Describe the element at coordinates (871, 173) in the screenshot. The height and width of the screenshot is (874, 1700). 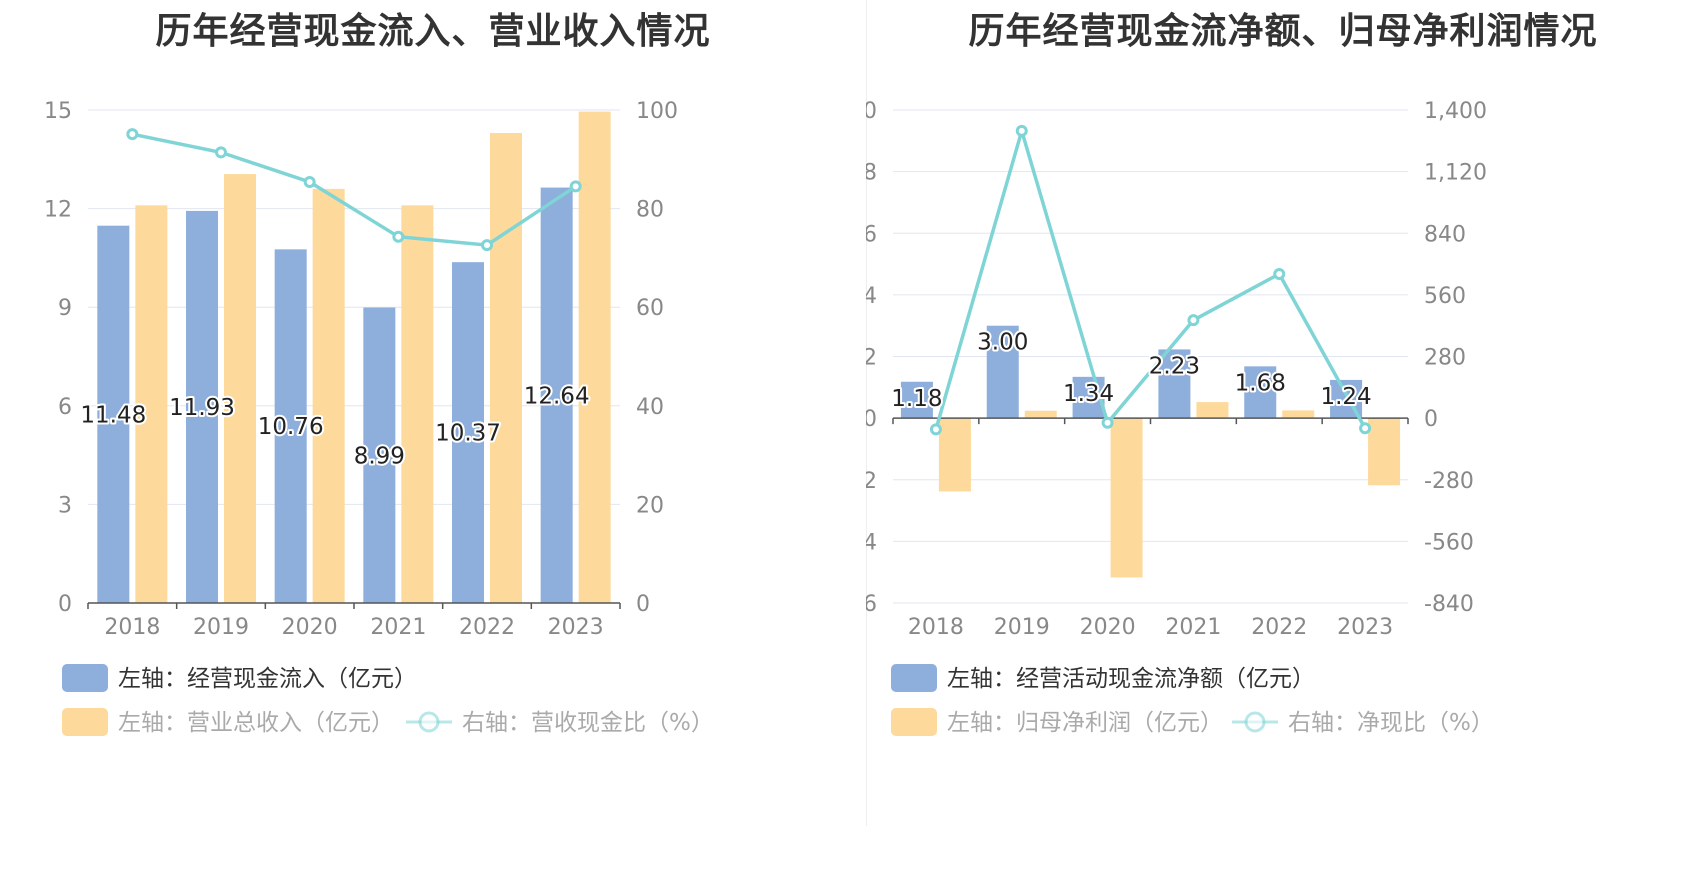
I see `y-left-tick-label: 8` at that location.